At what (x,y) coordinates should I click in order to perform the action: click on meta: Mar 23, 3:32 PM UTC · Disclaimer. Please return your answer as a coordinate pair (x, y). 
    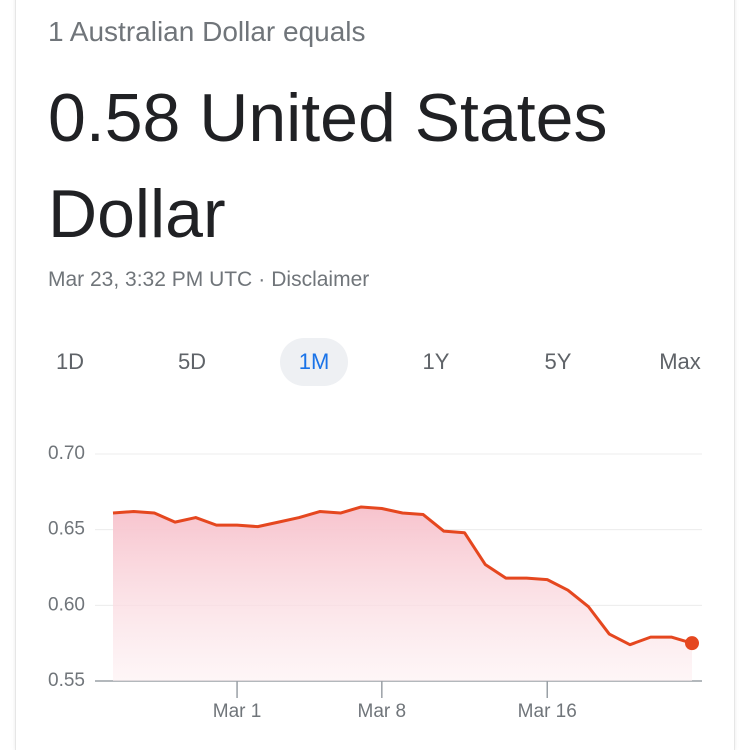
    Looking at the image, I should click on (211, 280).